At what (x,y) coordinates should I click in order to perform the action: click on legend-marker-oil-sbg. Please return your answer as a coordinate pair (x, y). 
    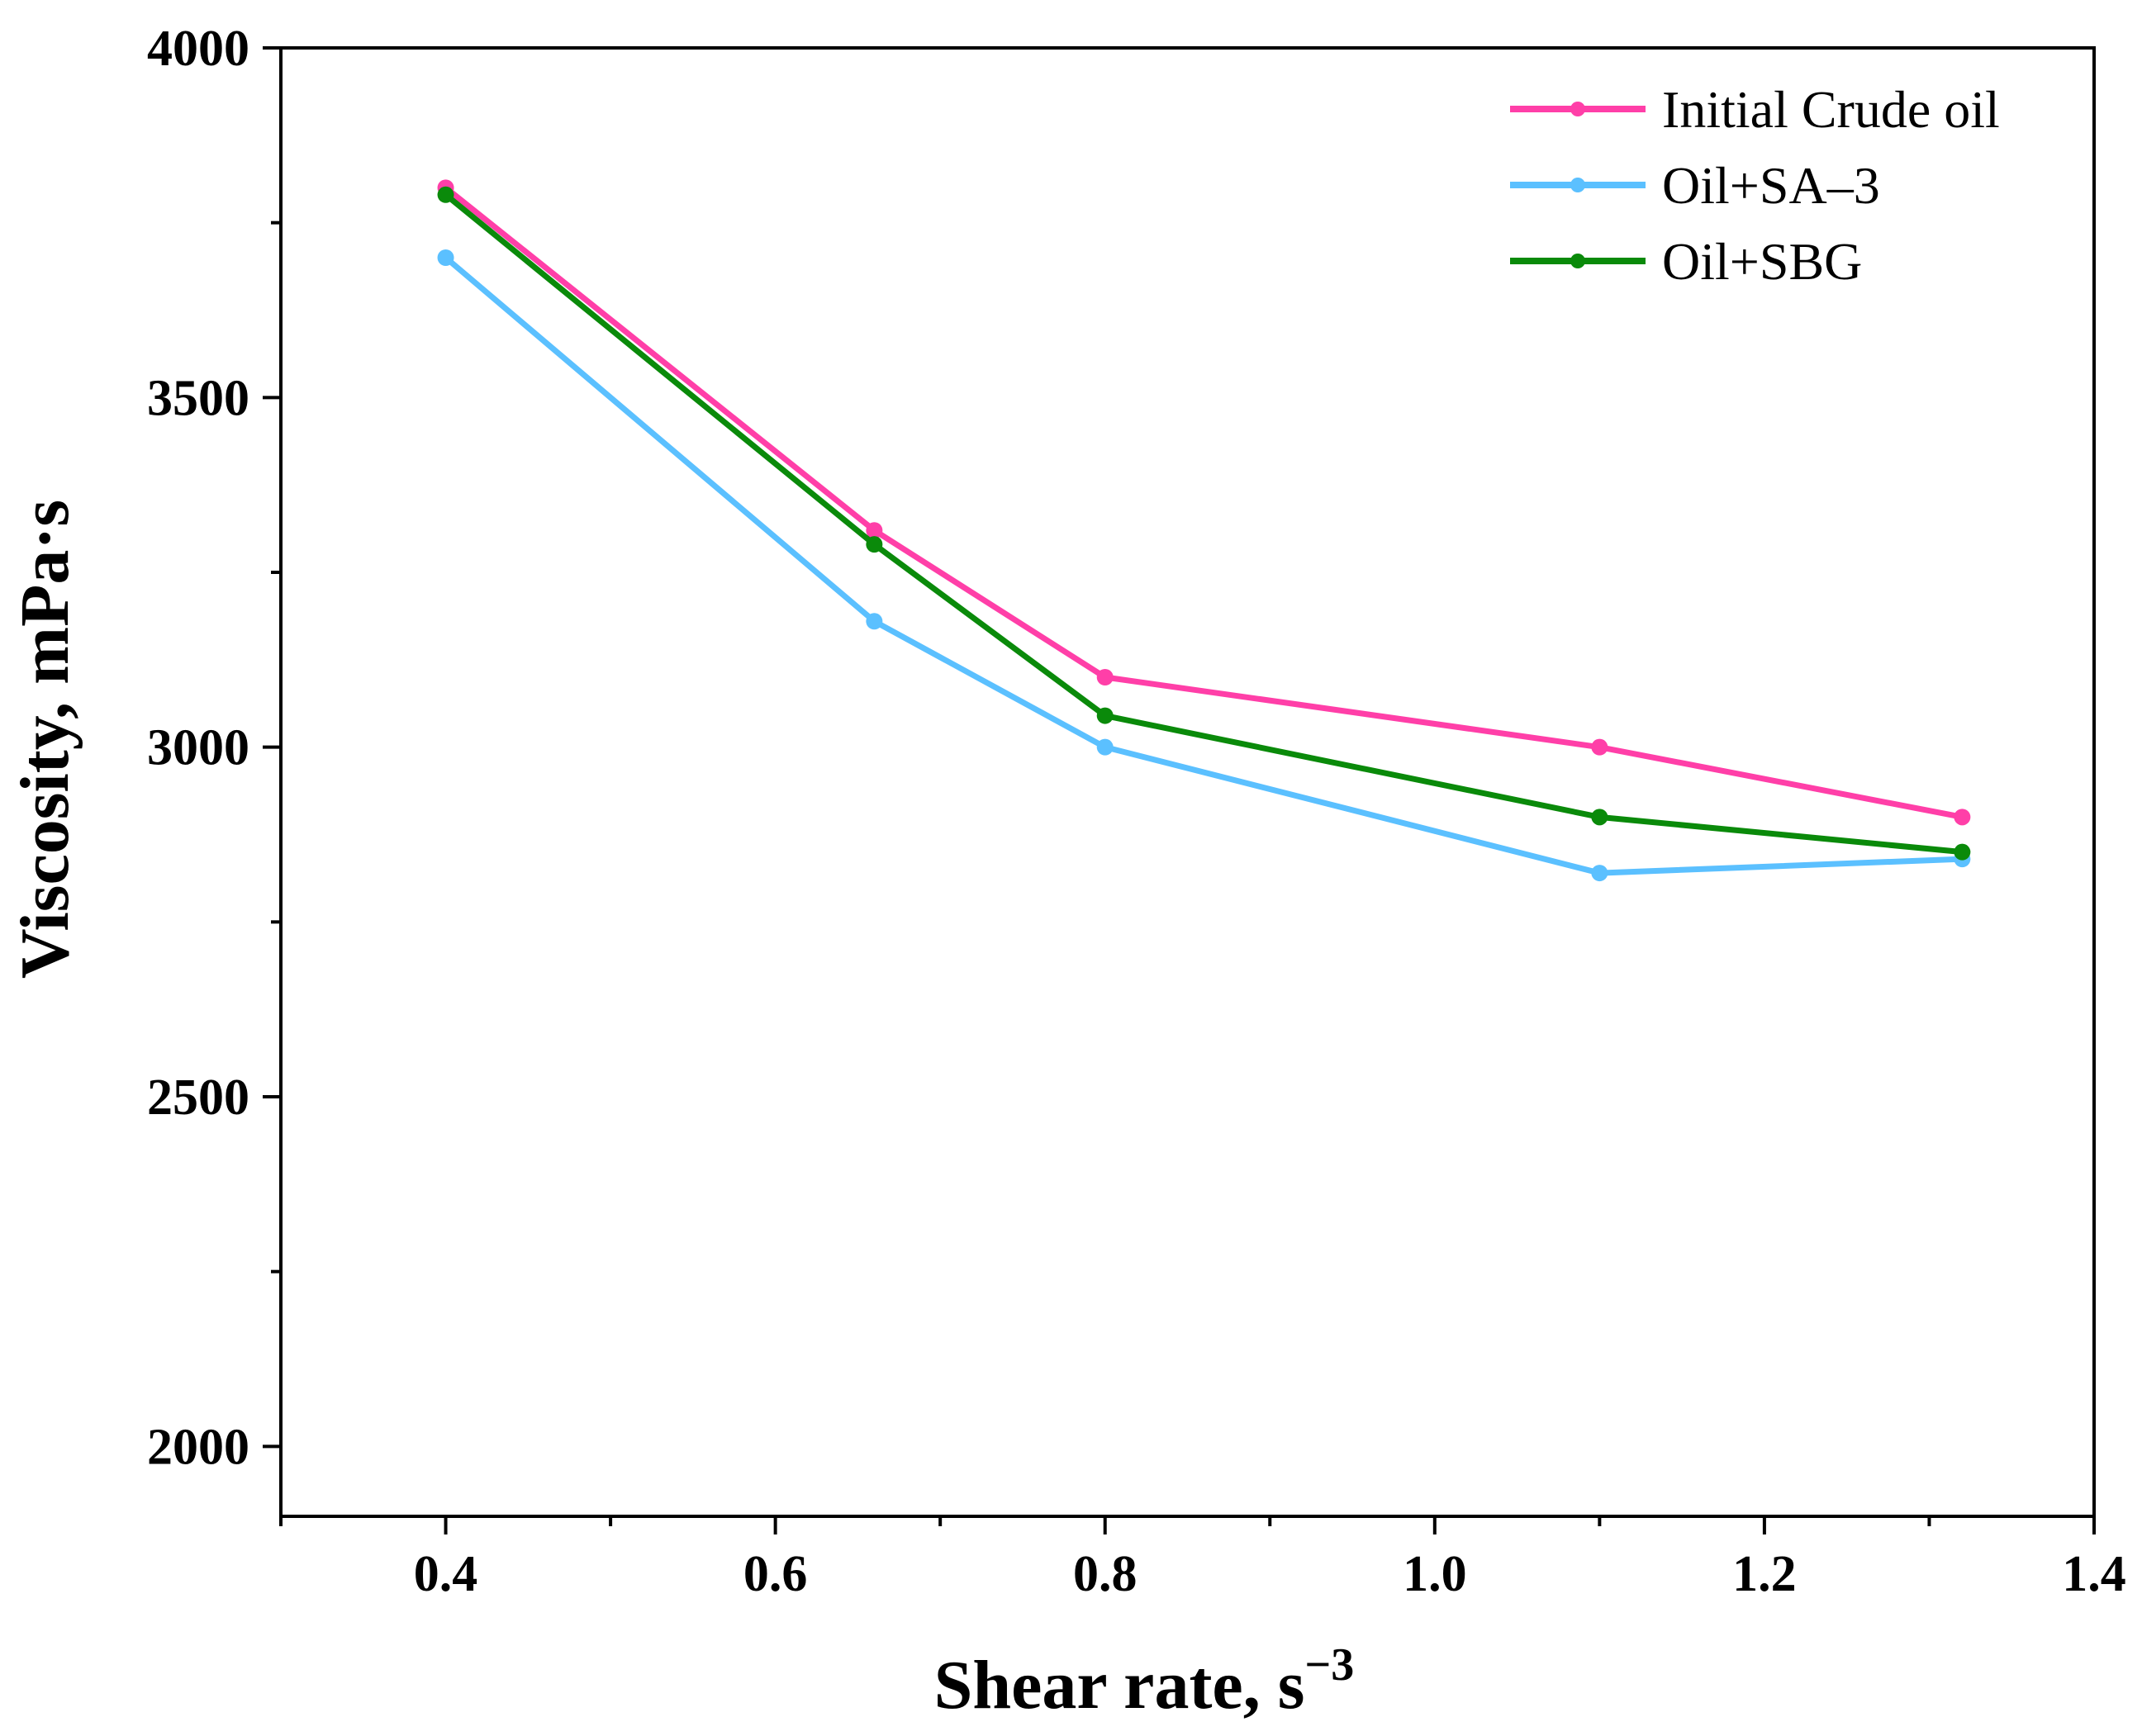
    Looking at the image, I should click on (1577, 261).